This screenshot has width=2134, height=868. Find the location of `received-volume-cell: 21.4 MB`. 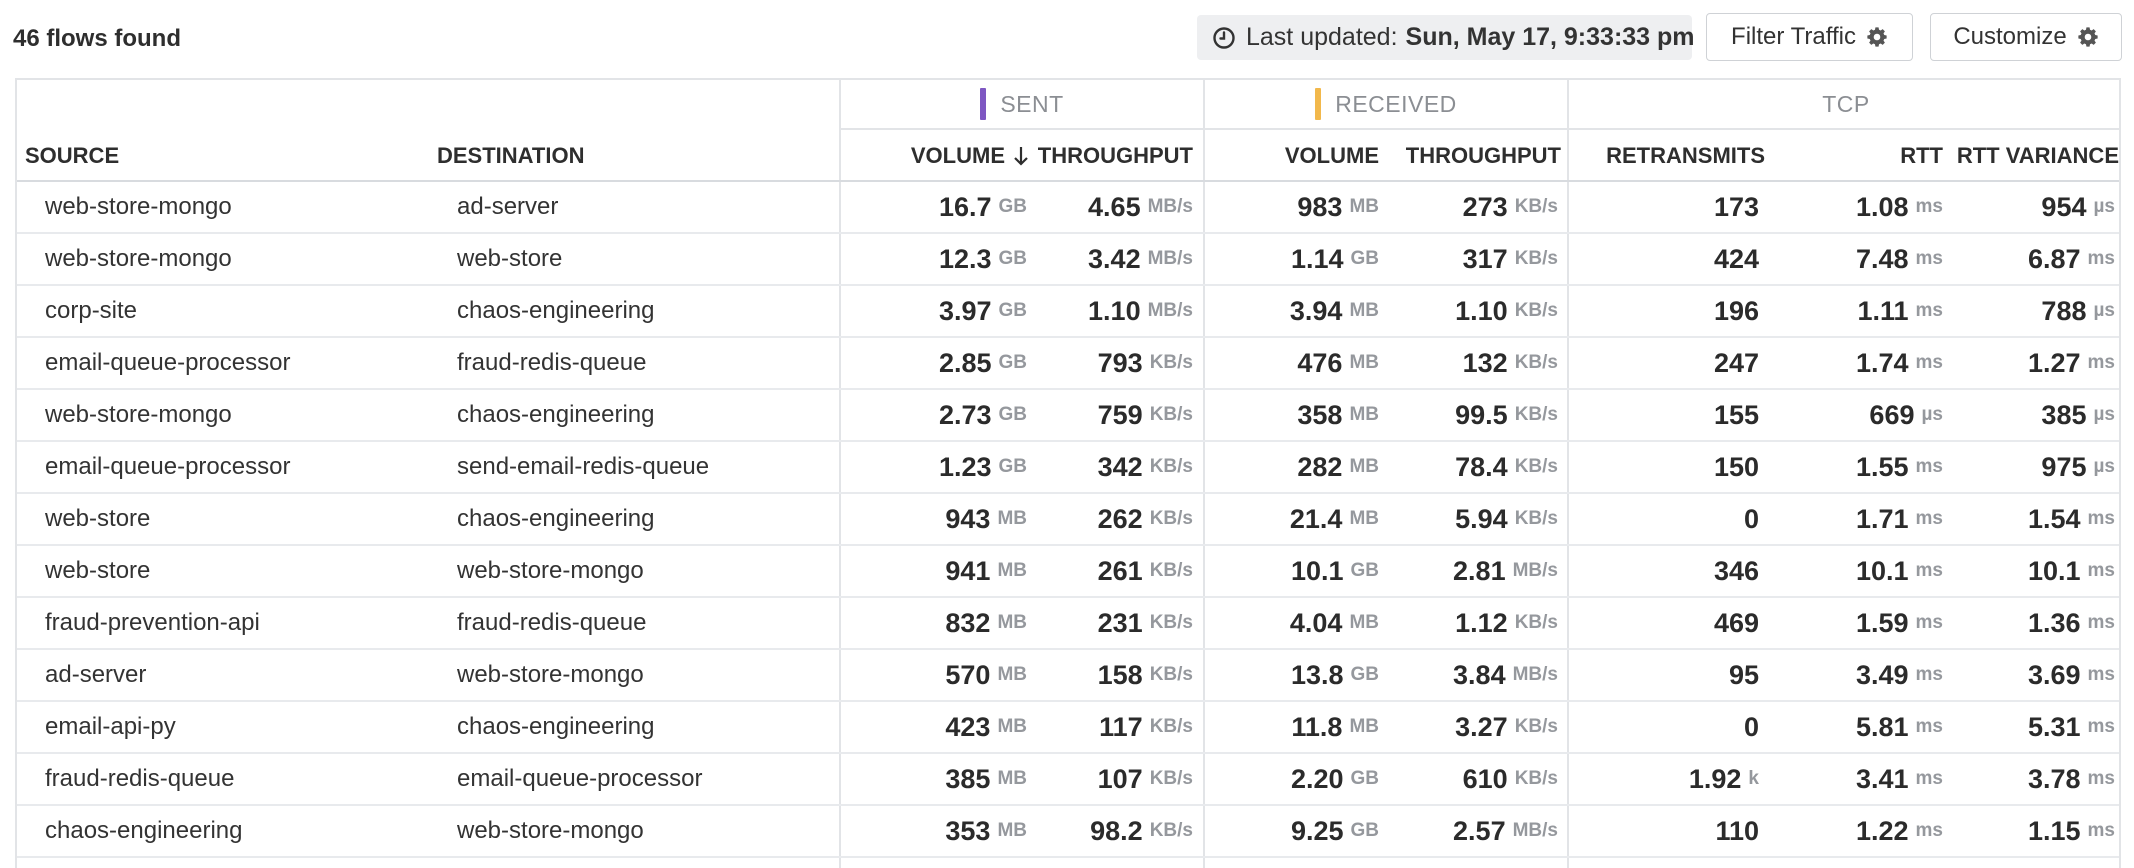

received-volume-cell: 21.4 MB is located at coordinates (1292, 519).